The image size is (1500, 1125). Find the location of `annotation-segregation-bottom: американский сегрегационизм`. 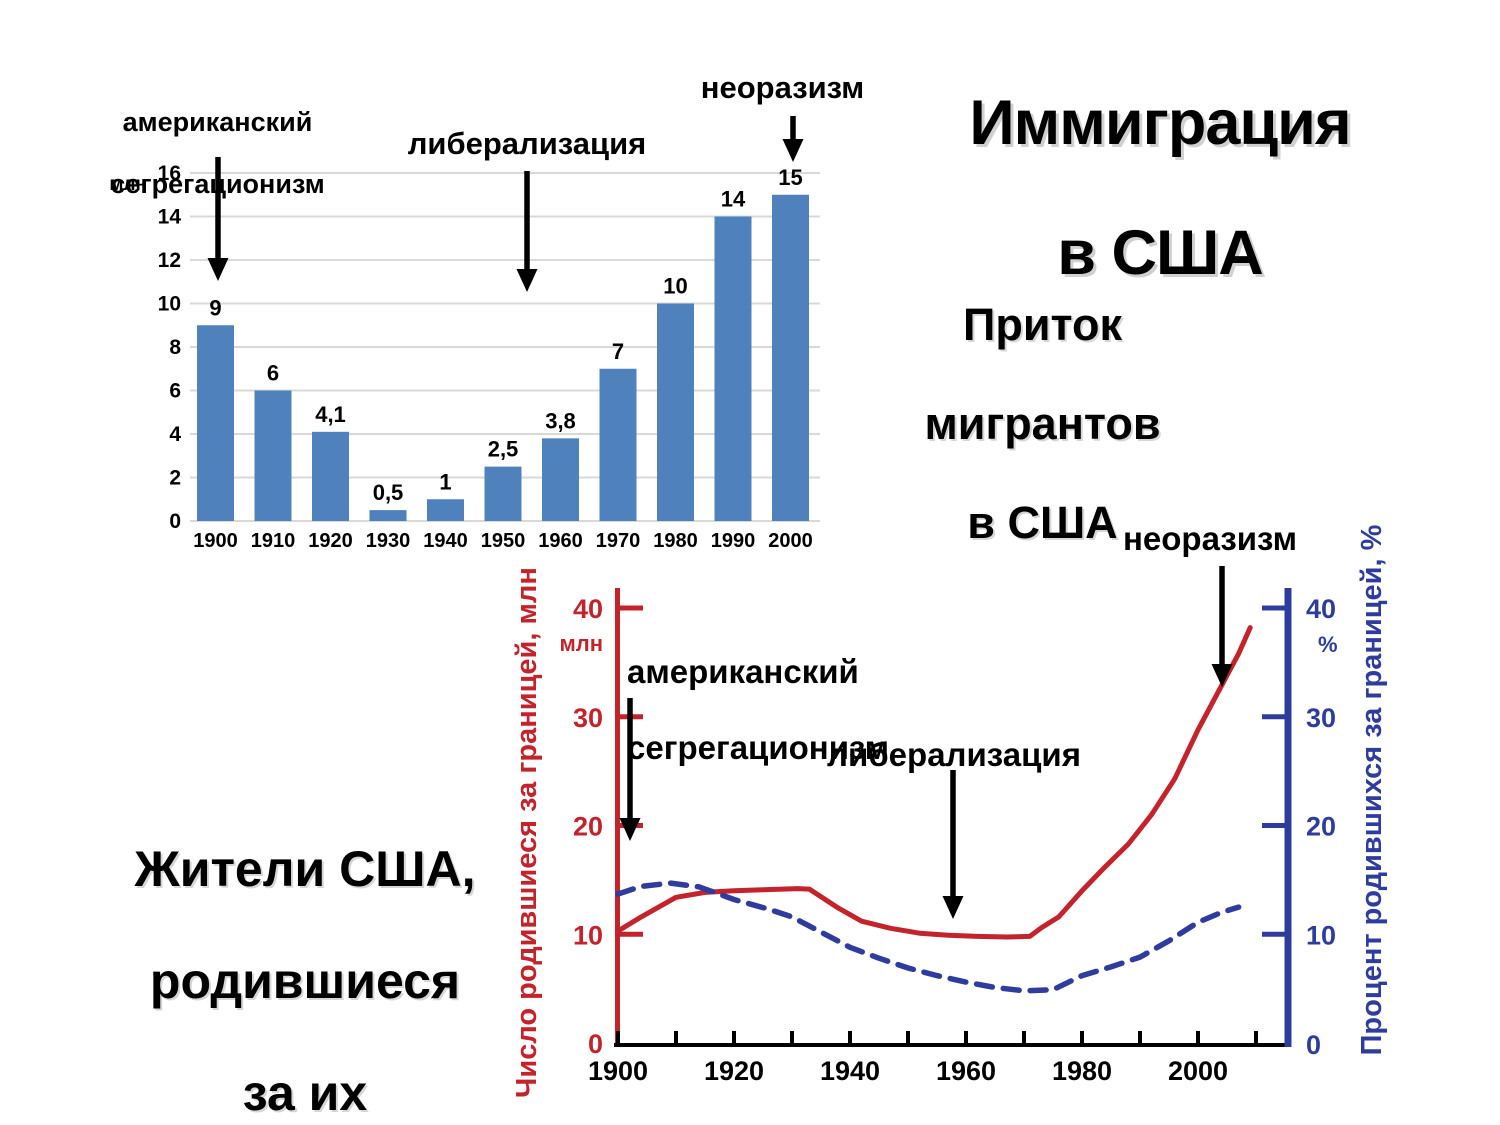

annotation-segregation-bottom: американский сегрегационизм is located at coordinates (792, 710).